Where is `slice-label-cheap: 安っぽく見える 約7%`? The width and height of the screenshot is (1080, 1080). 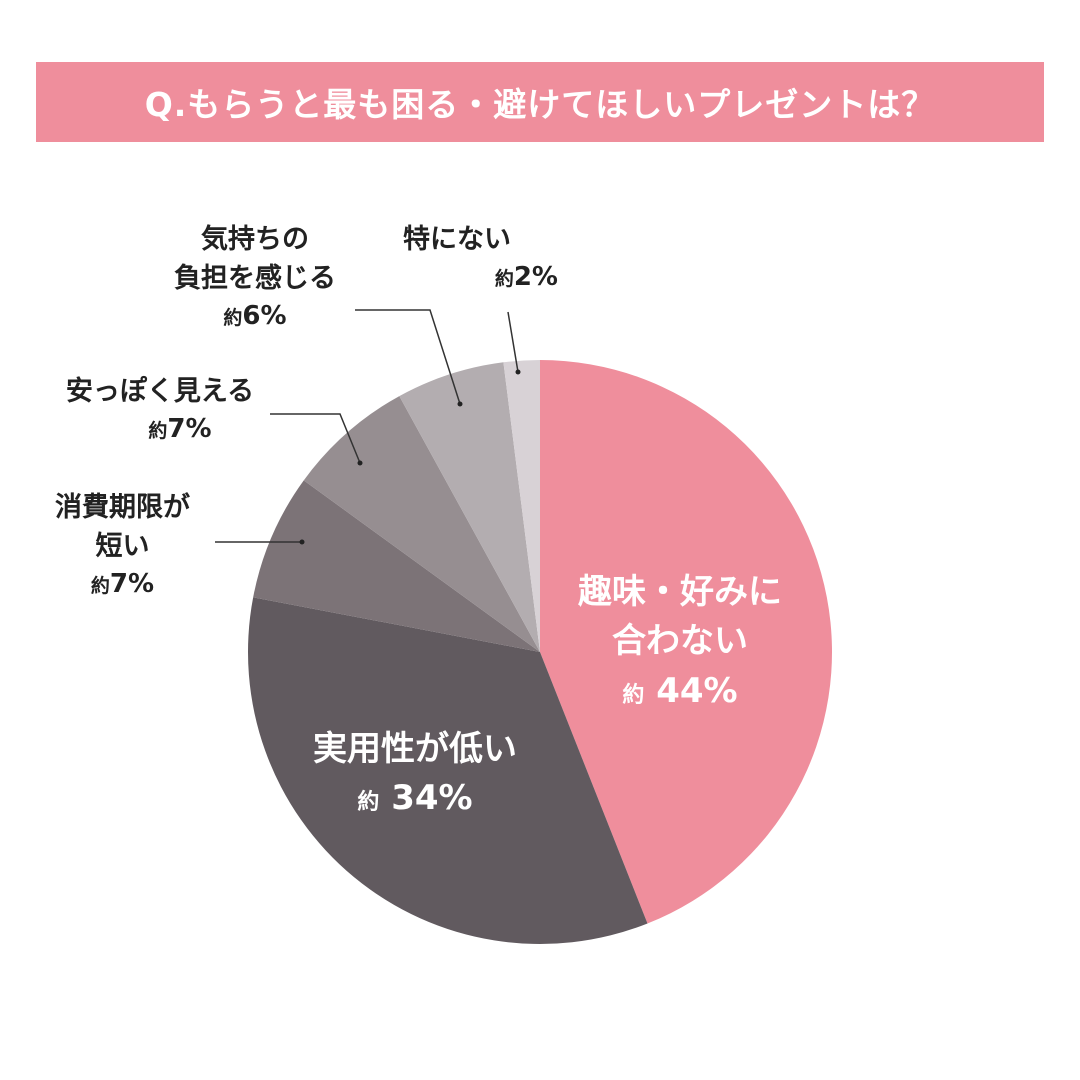 slice-label-cheap: 安っぽく見える 約7% is located at coordinates (160, 410).